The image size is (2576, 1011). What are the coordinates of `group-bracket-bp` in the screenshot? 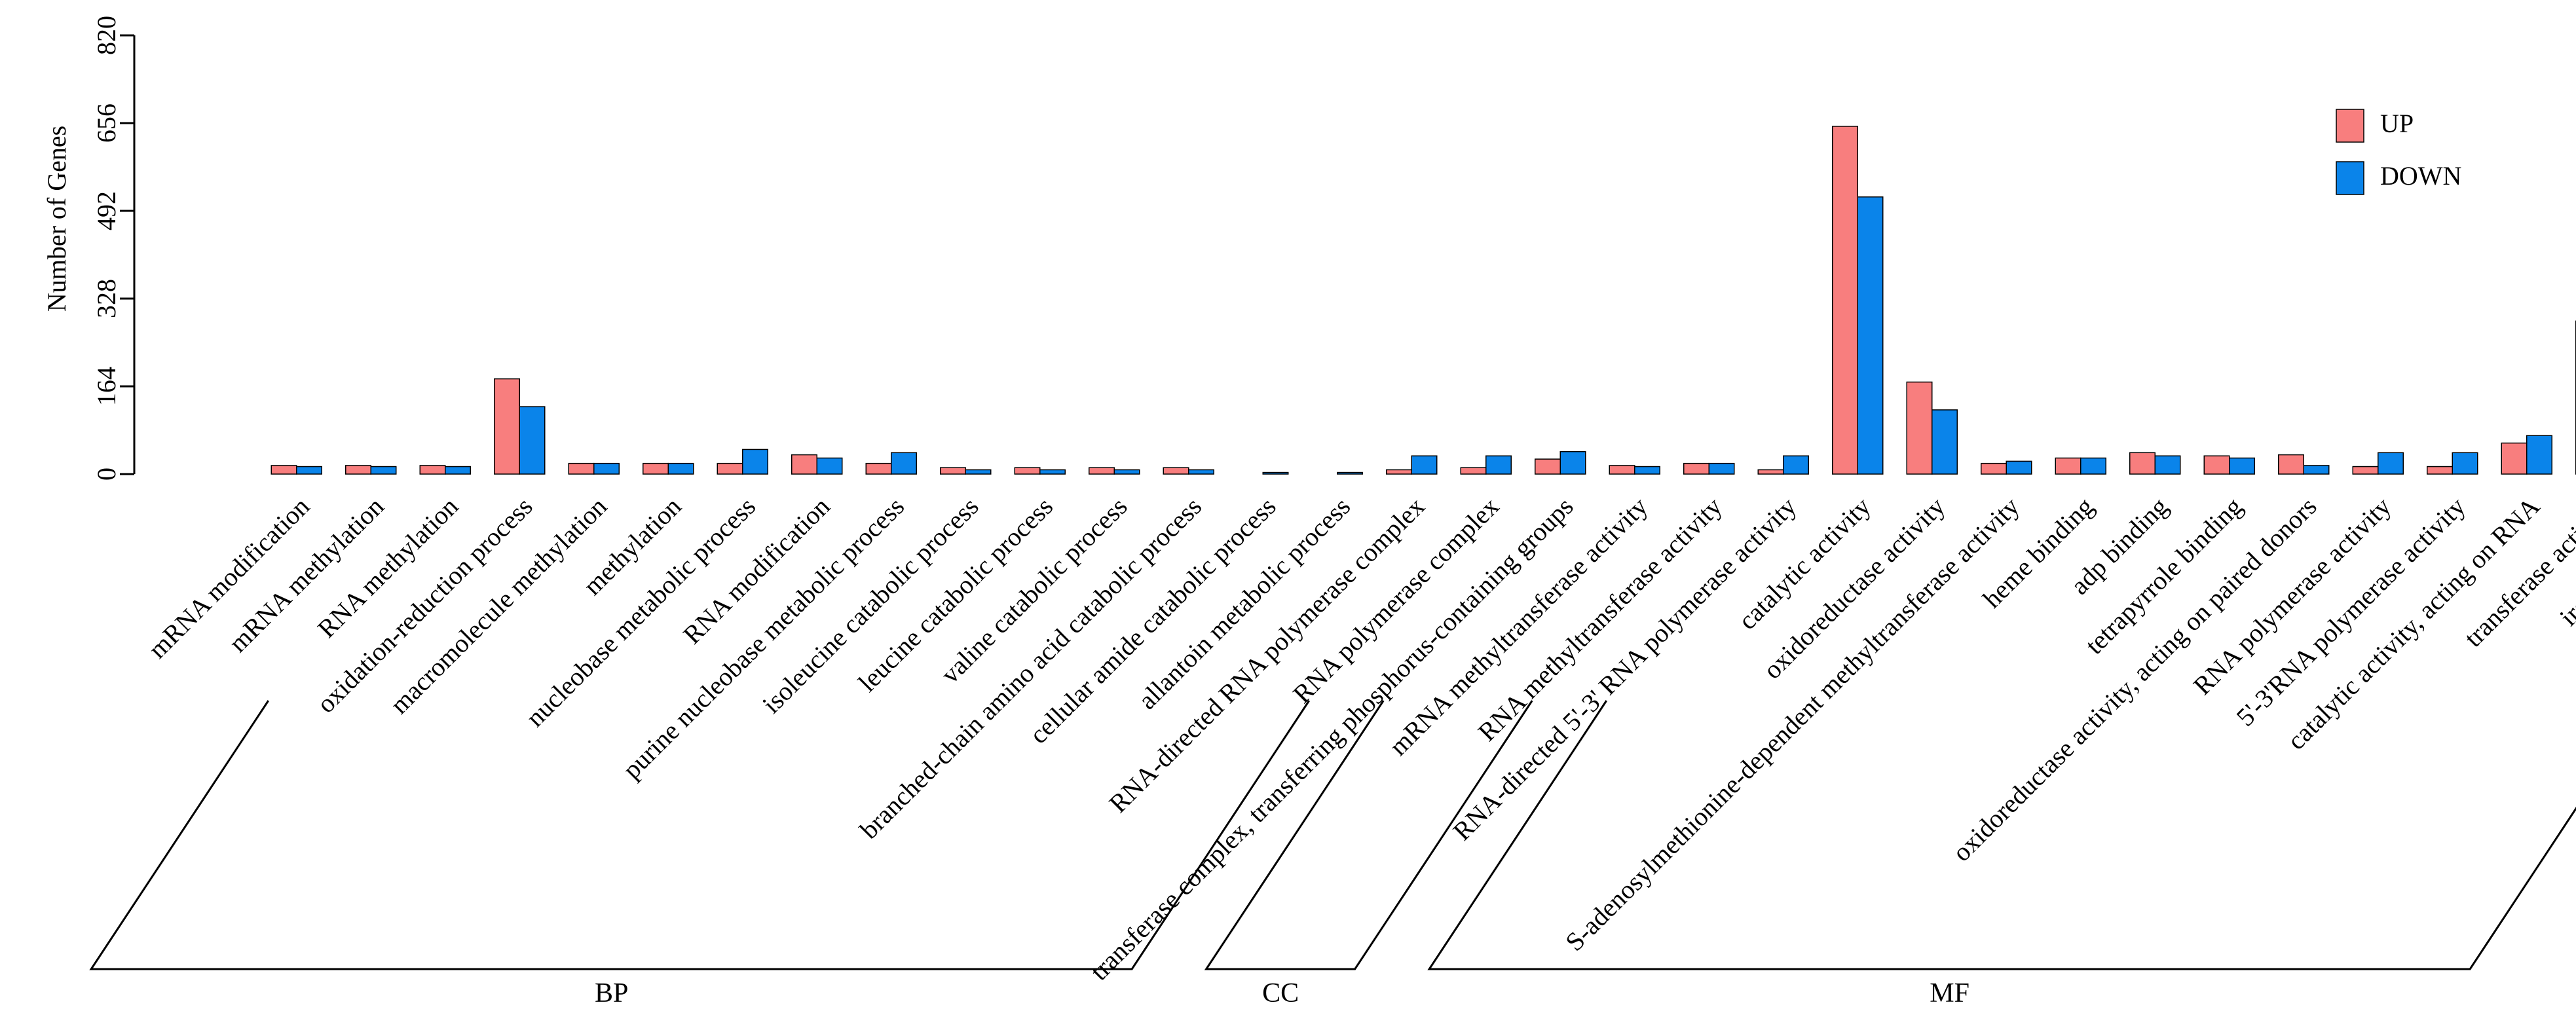 It's located at (700, 835).